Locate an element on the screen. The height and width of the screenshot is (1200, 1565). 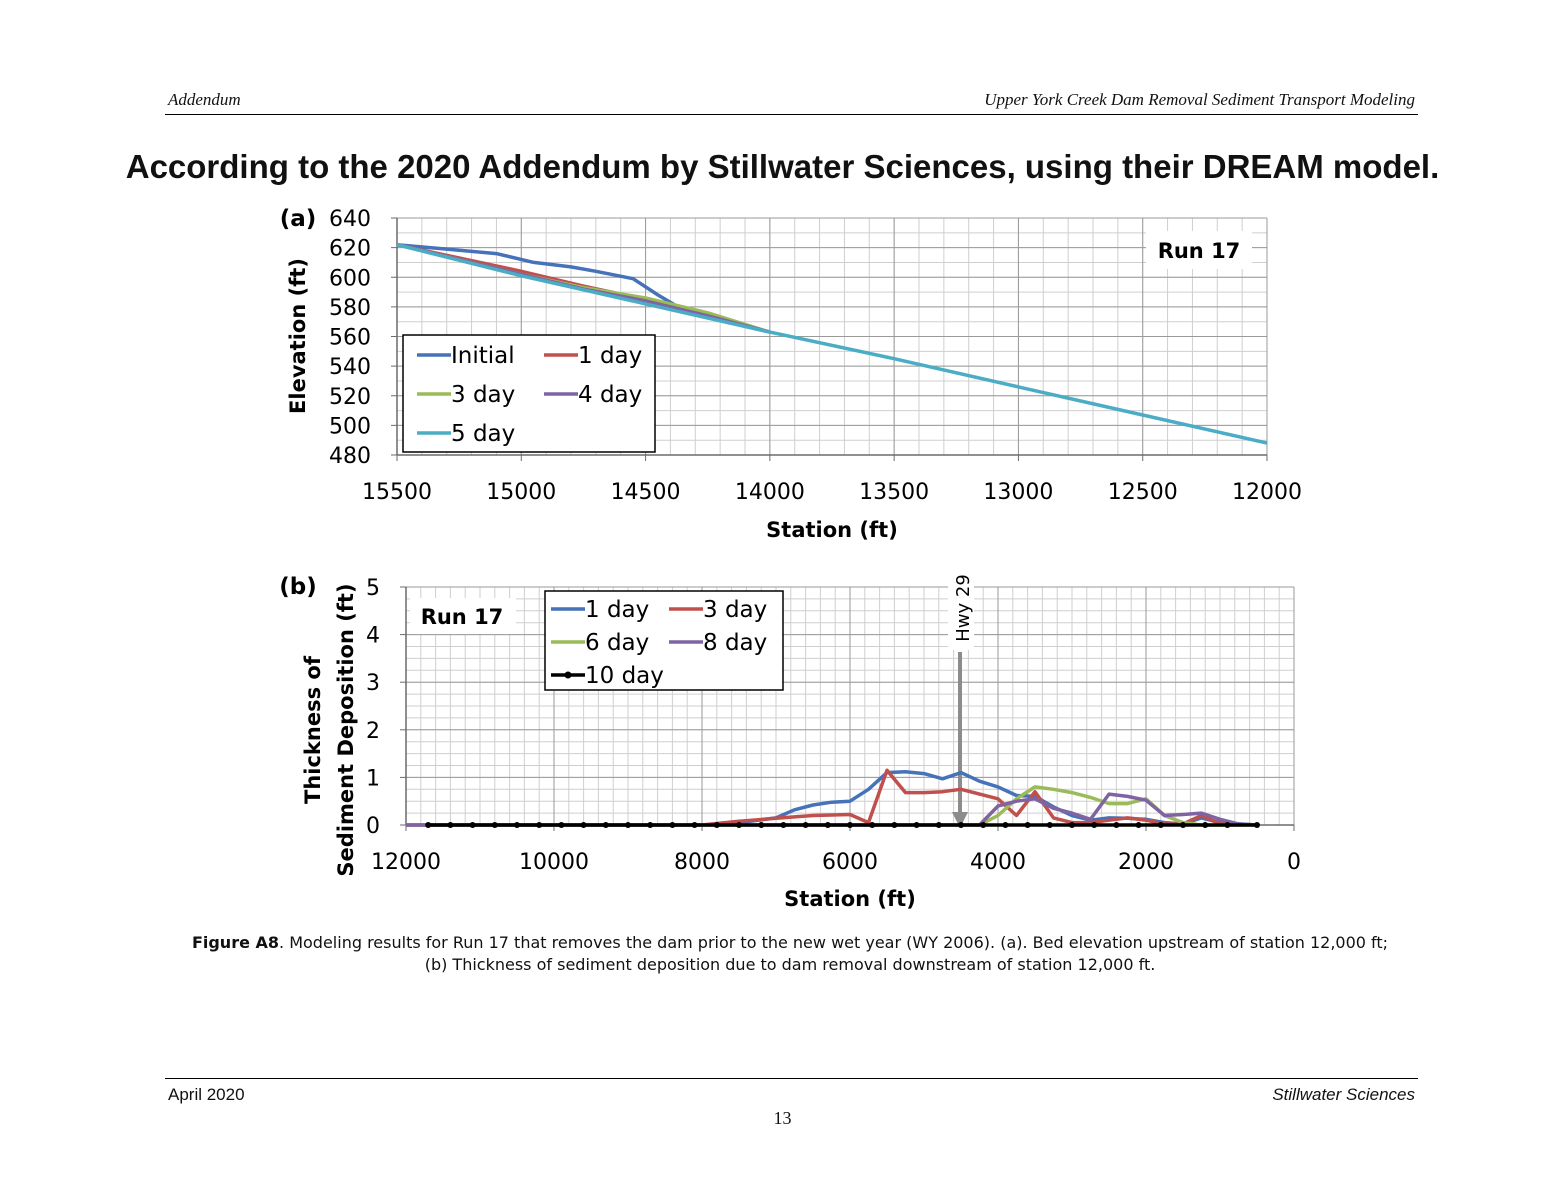
header-left: Addendum is located at coordinates (204, 99).